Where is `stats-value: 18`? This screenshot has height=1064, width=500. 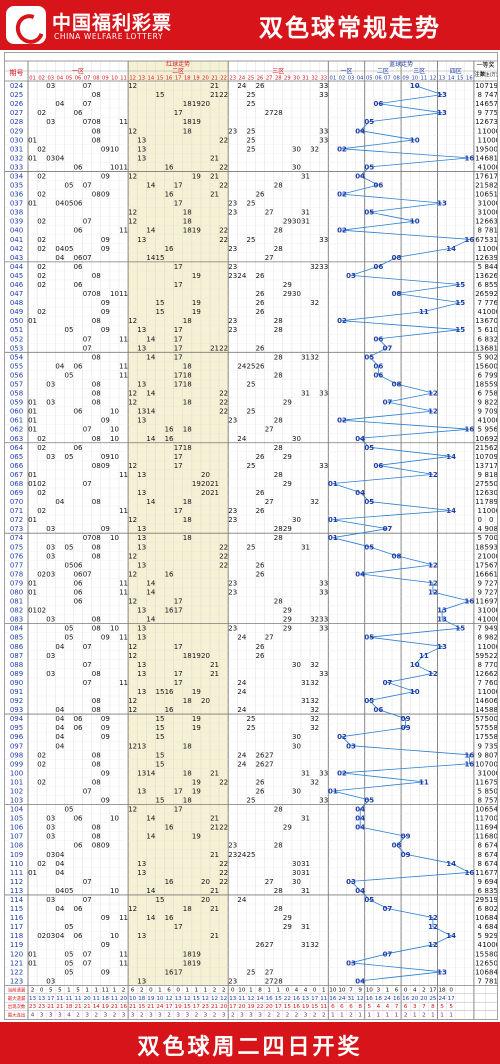
stats-value: 18 is located at coordinates (379, 999).